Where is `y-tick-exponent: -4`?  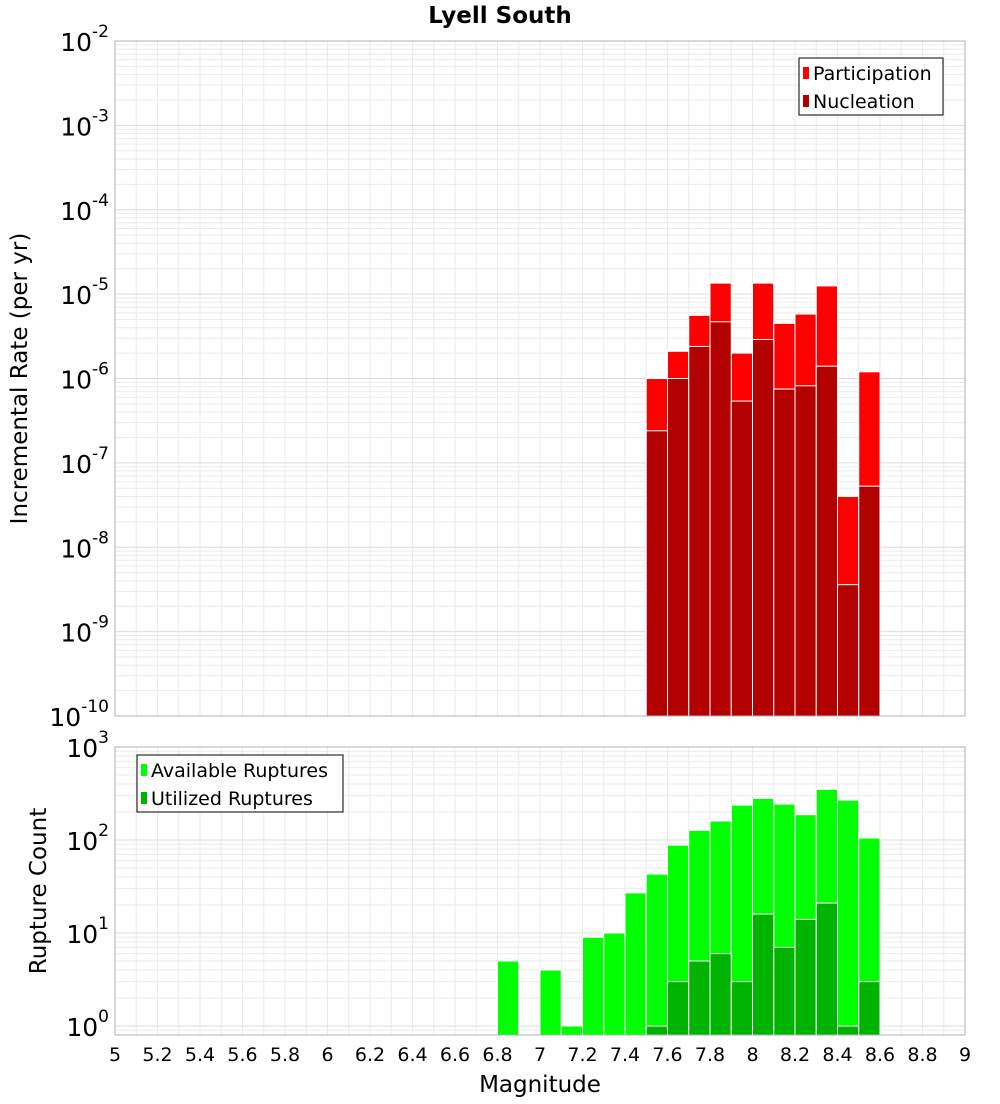
y-tick-exponent: -4 is located at coordinates (100, 201).